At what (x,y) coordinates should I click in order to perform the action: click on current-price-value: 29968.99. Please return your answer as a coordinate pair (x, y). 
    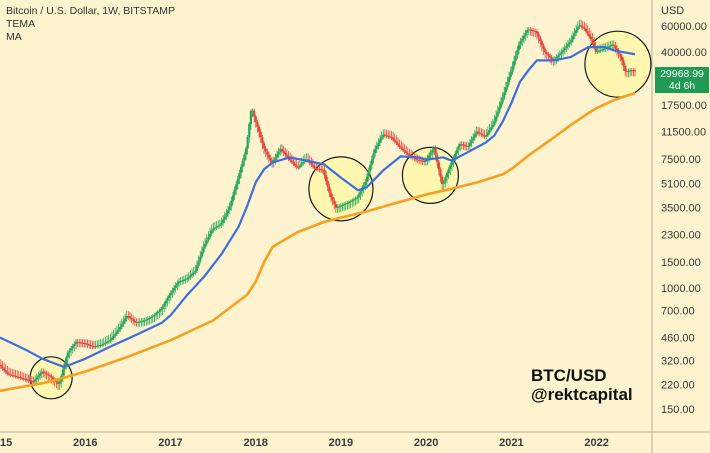
    Looking at the image, I should click on (682, 74).